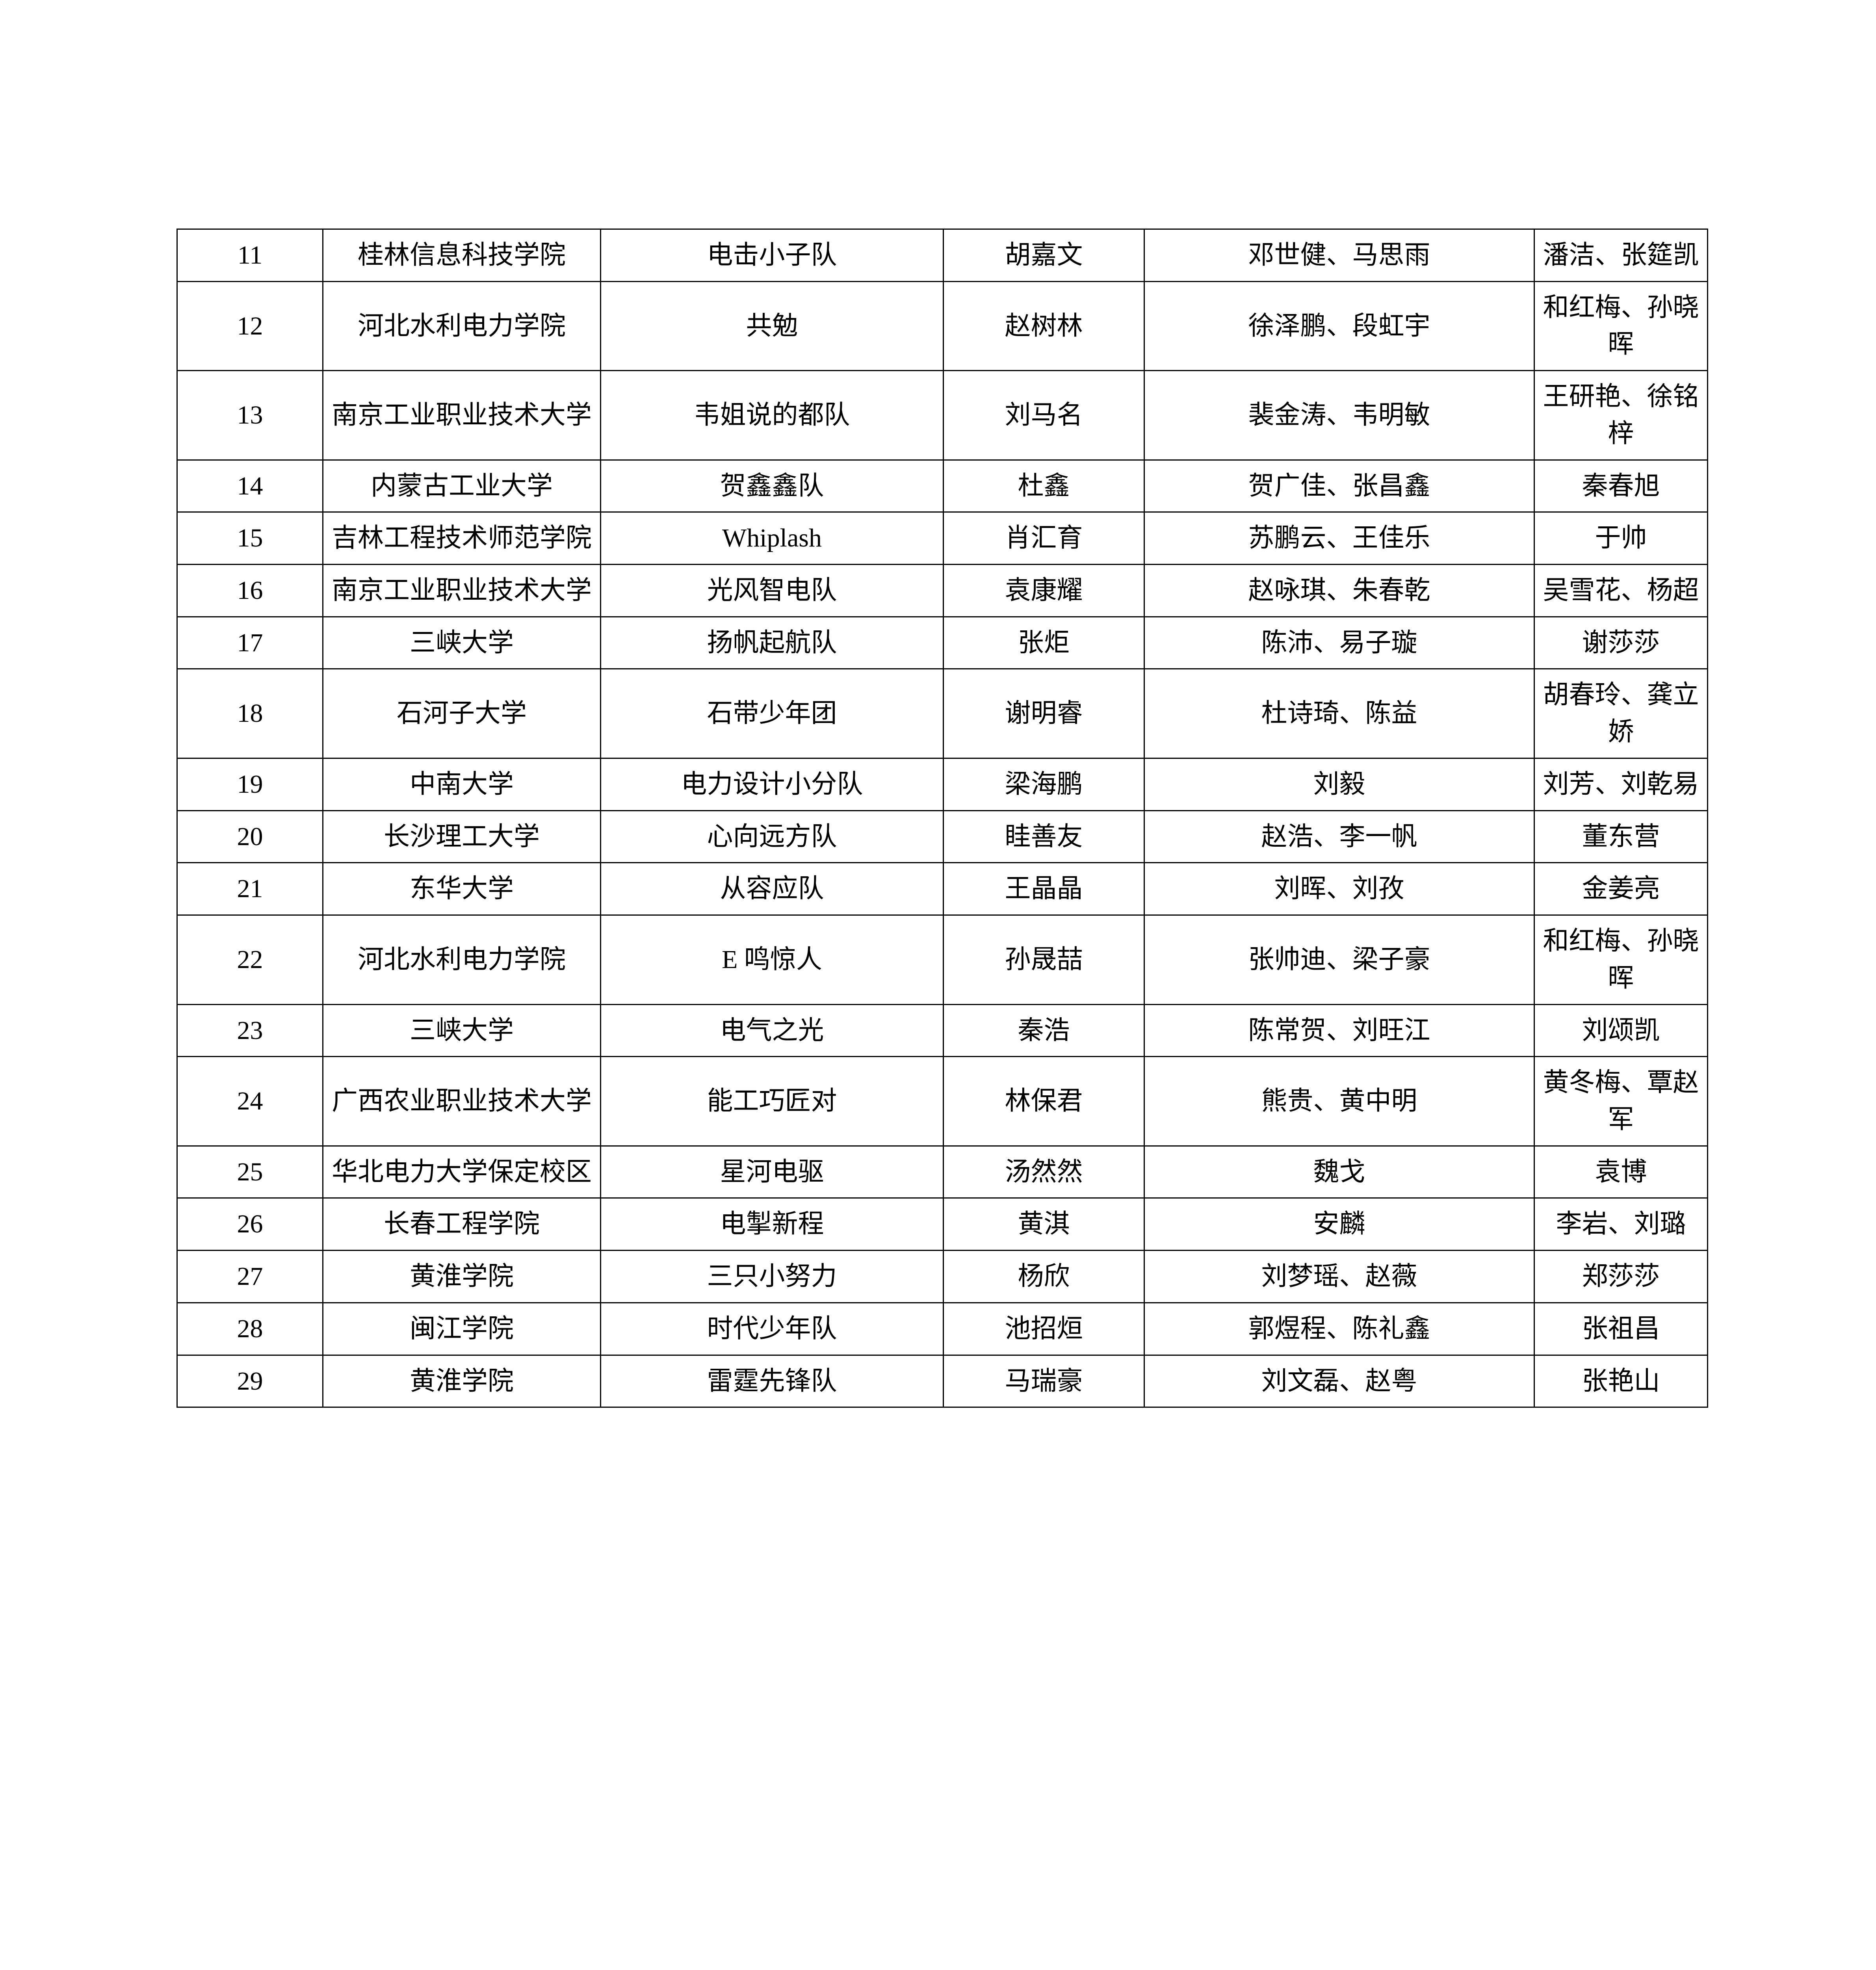 This screenshot has height=1970, width=1876. Describe the element at coordinates (249, 1031) in the screenshot. I see `row-index-cell: 23` at that location.